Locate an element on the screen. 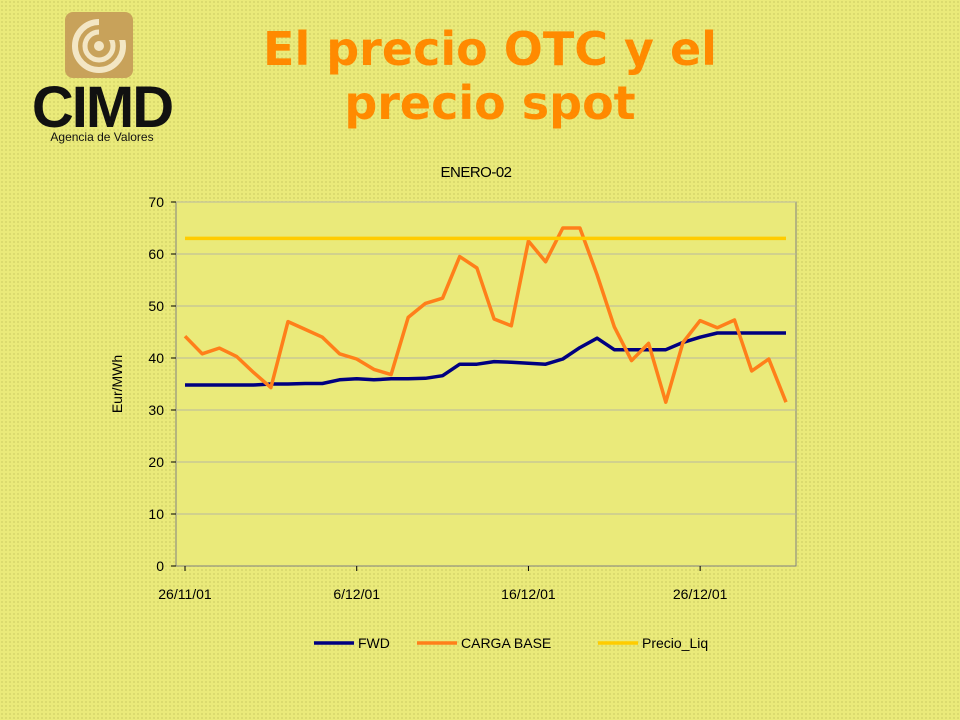 Image resolution: width=960 pixels, height=720 pixels. x-tick-label: 6/12/01 is located at coordinates (356, 594).